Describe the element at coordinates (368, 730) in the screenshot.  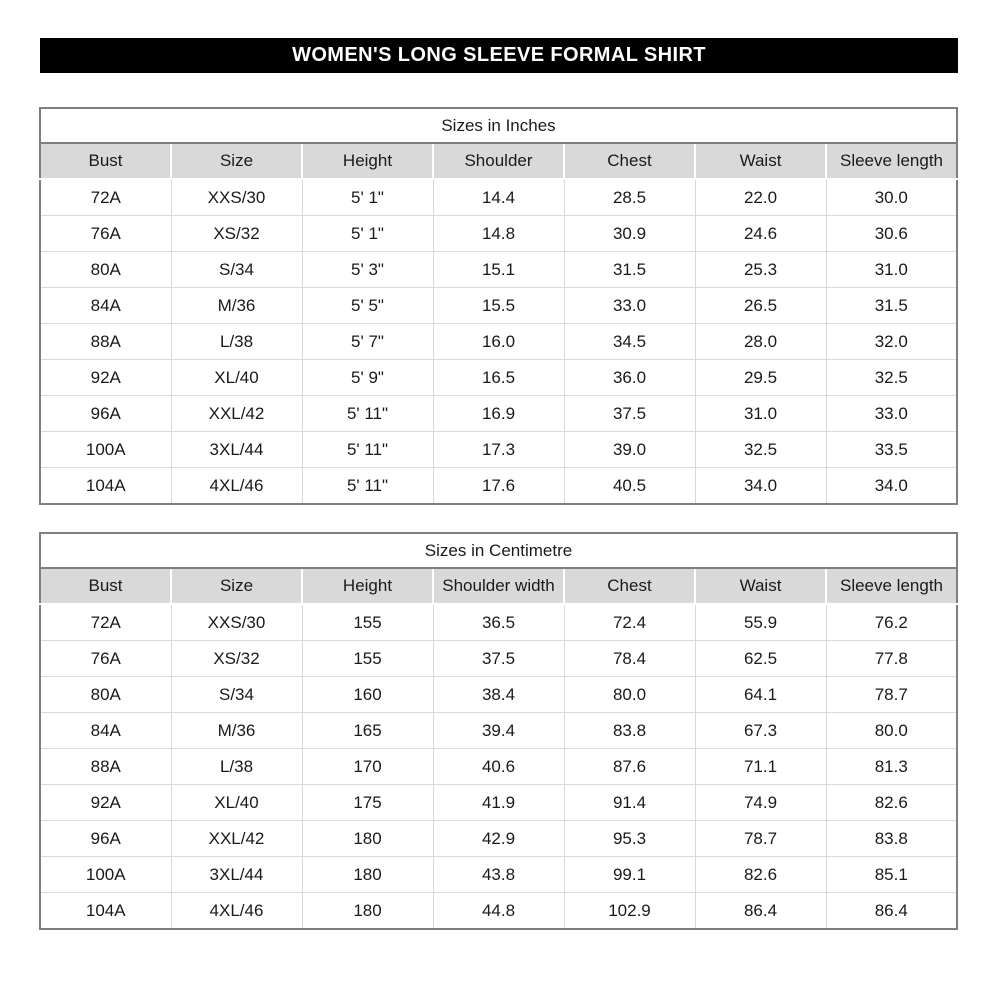
I see `table-cell: 165` at that location.